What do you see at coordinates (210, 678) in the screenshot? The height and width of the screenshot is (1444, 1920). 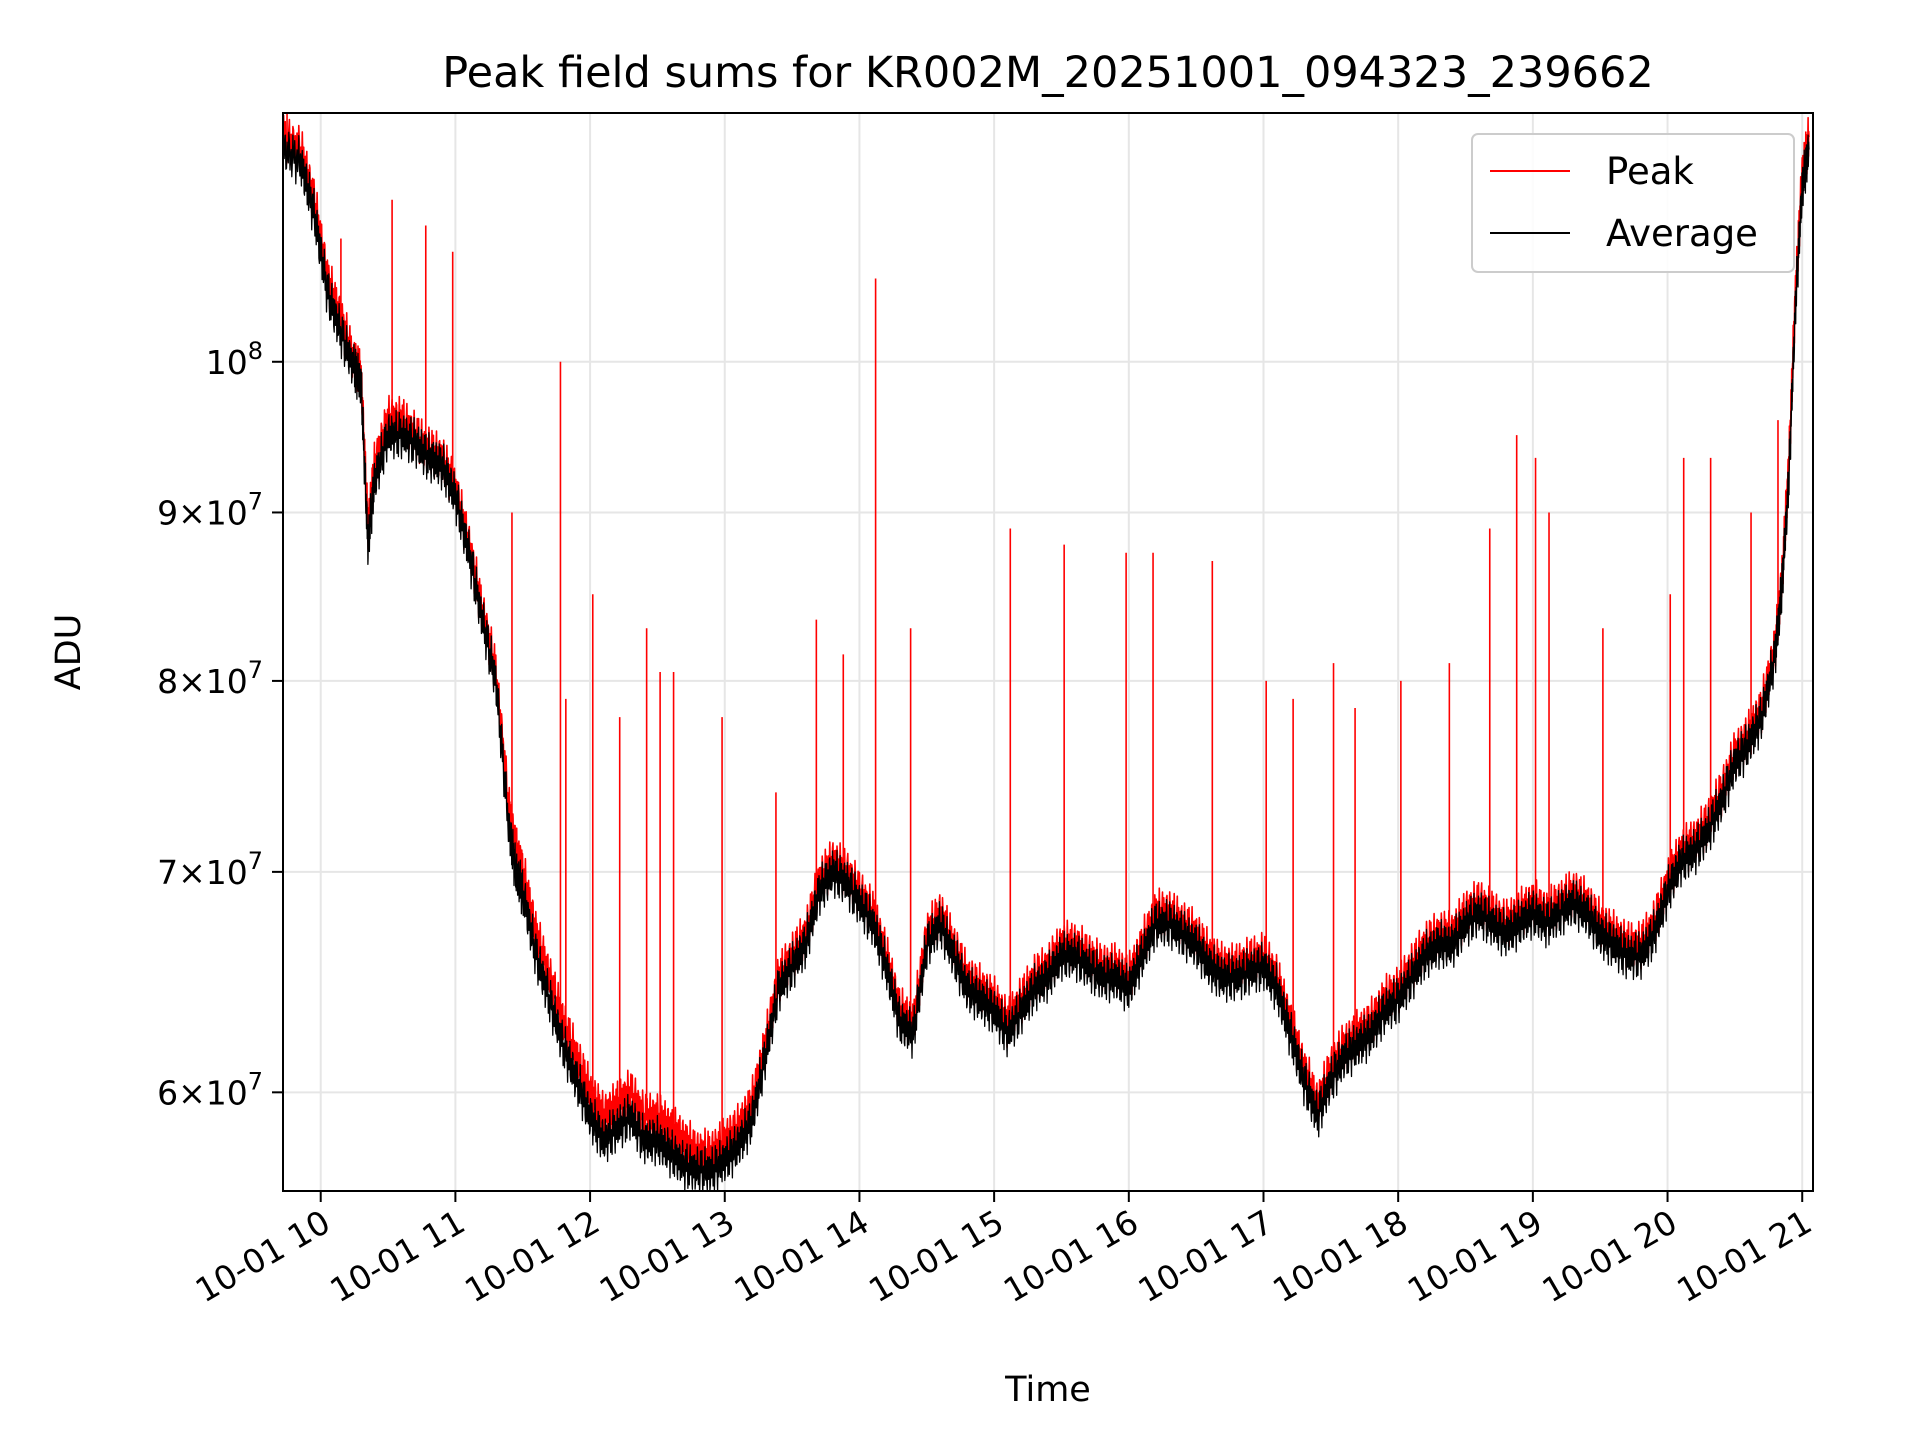 I see `y-tick-label-2: 8×107` at bounding box center [210, 678].